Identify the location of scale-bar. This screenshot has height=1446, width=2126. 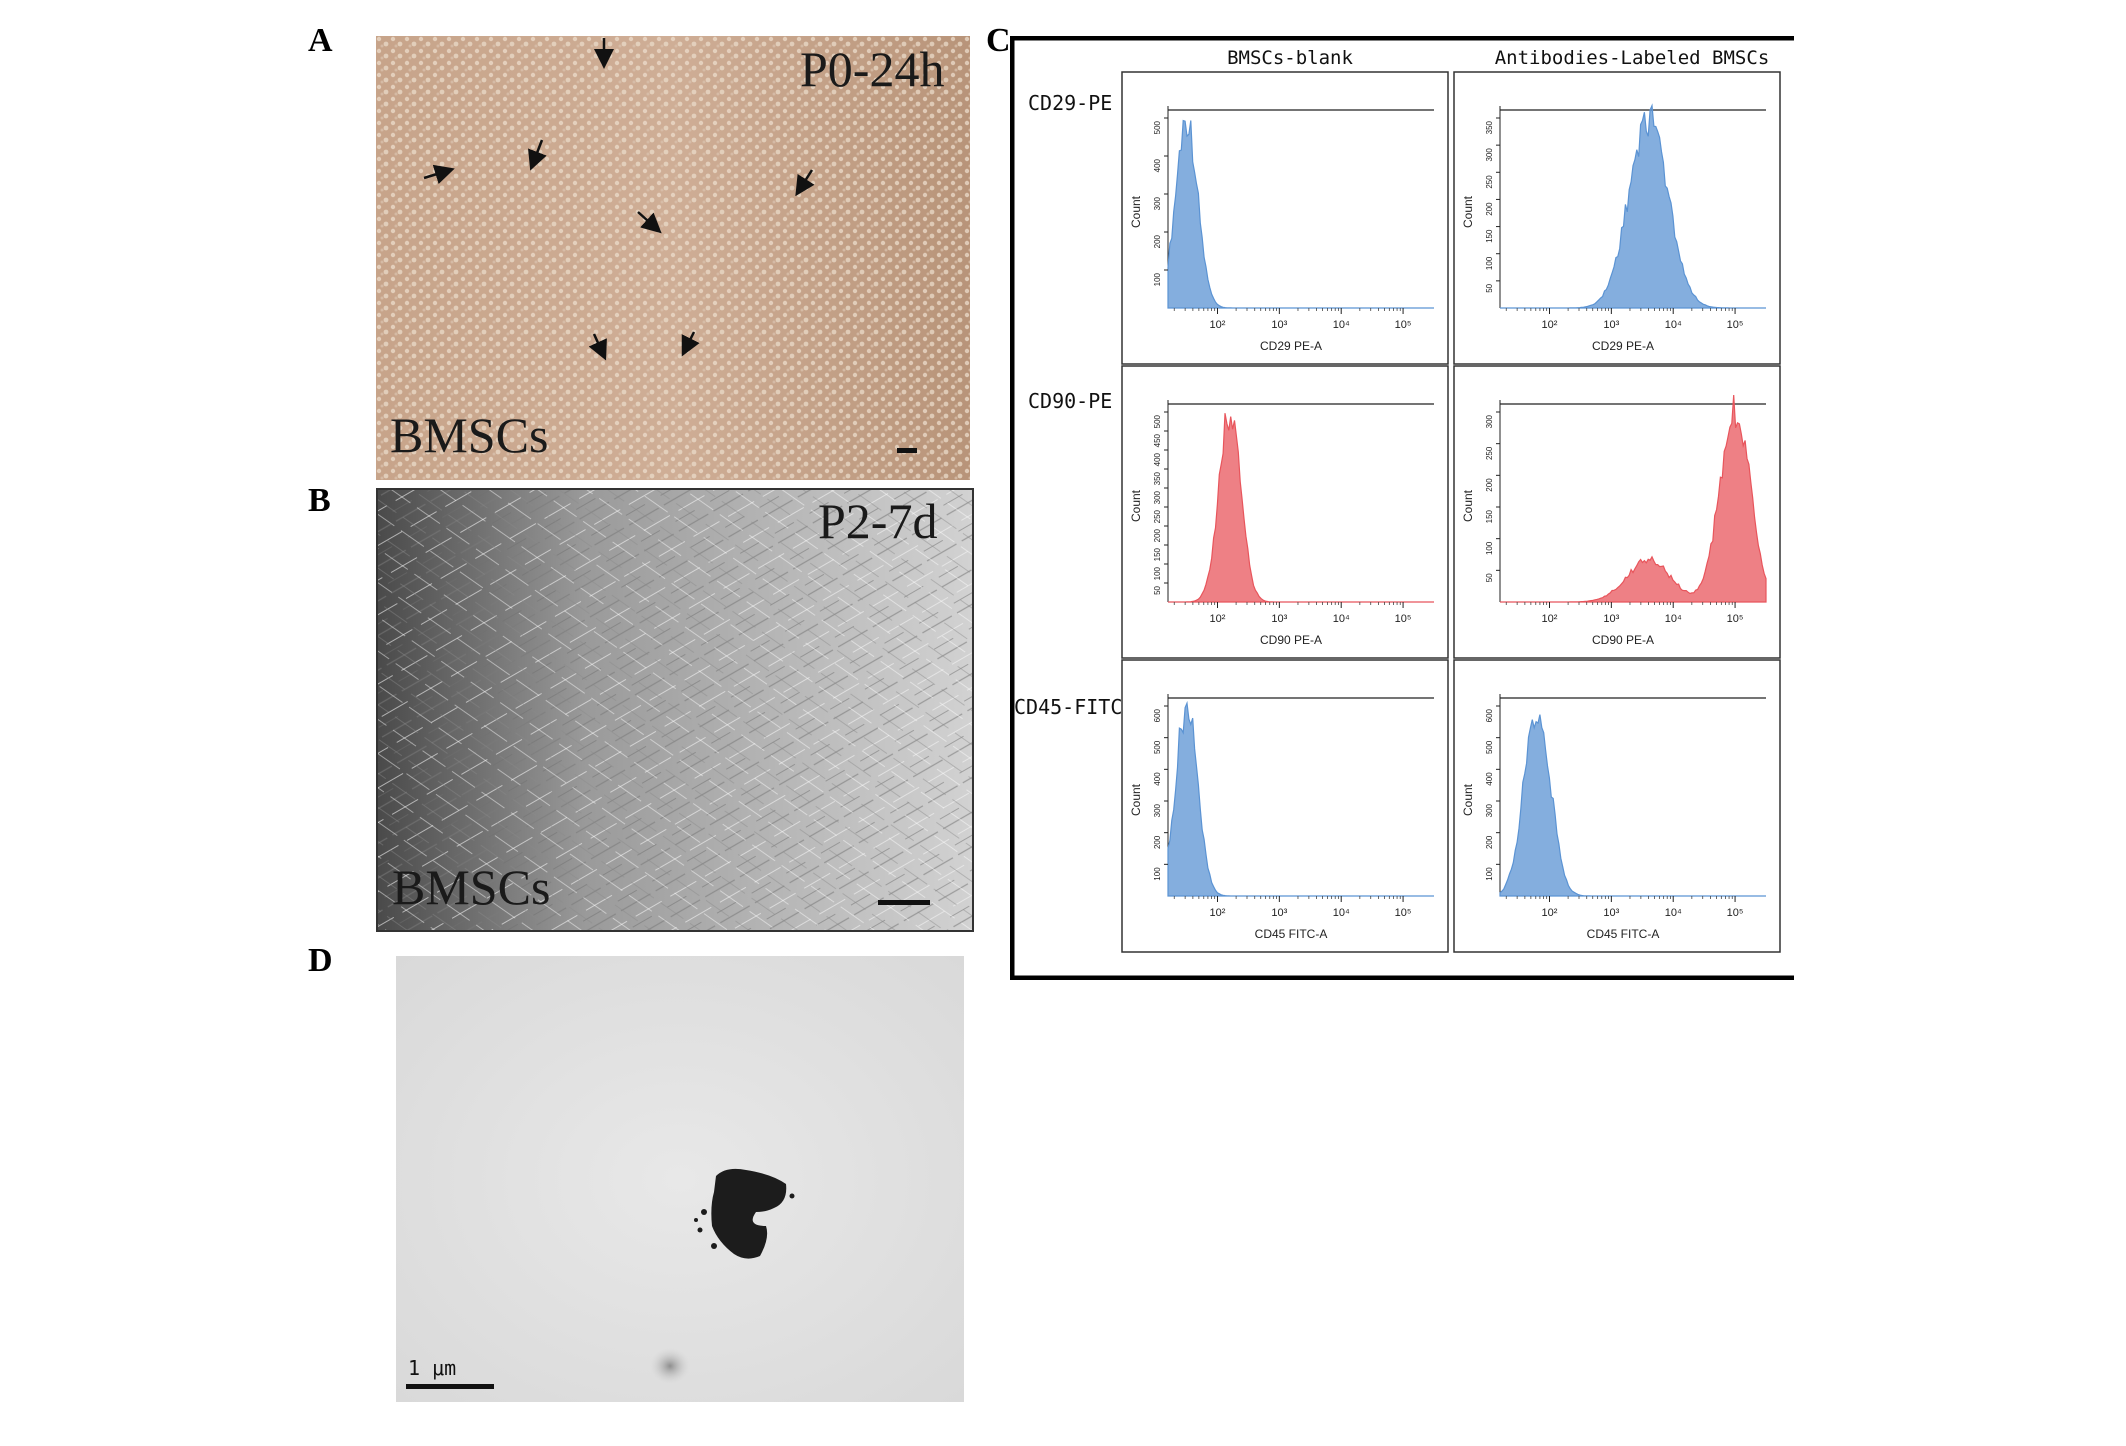
(450, 1386).